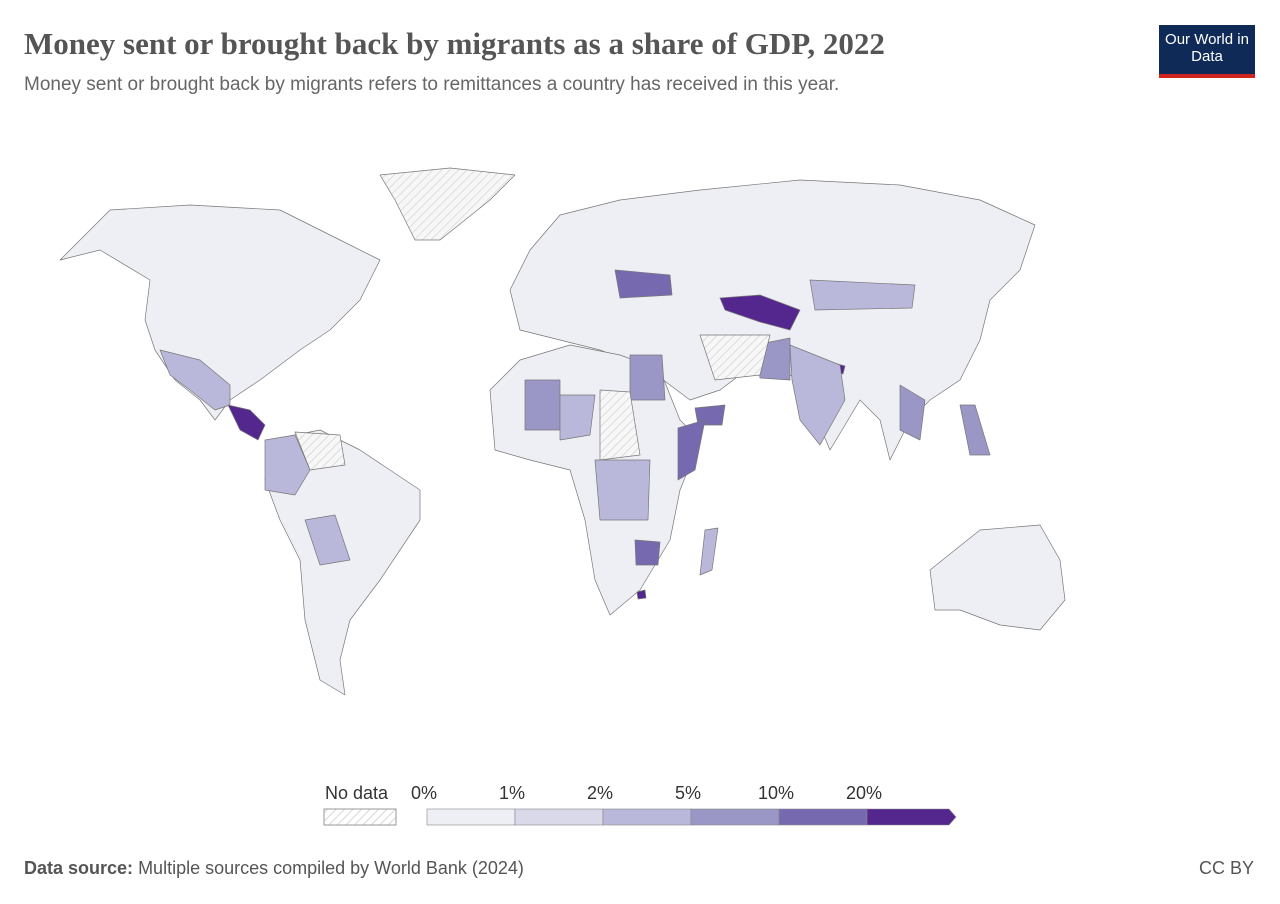  What do you see at coordinates (647, 377) in the screenshot?
I see `region-egypt` at bounding box center [647, 377].